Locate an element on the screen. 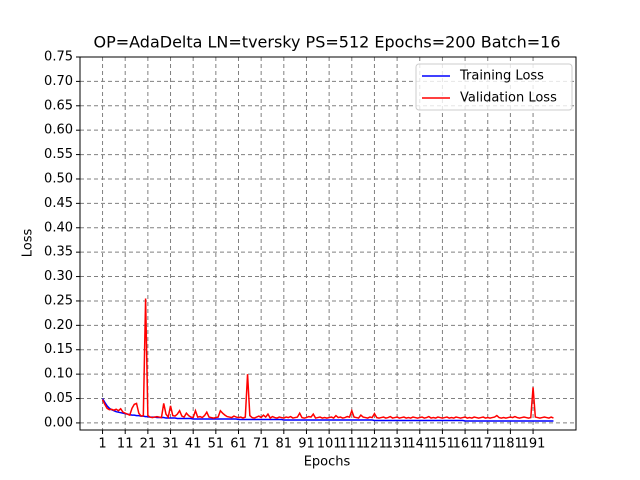 This screenshot has height=480, width=640. x-tick-label: 161 is located at coordinates (465, 444).